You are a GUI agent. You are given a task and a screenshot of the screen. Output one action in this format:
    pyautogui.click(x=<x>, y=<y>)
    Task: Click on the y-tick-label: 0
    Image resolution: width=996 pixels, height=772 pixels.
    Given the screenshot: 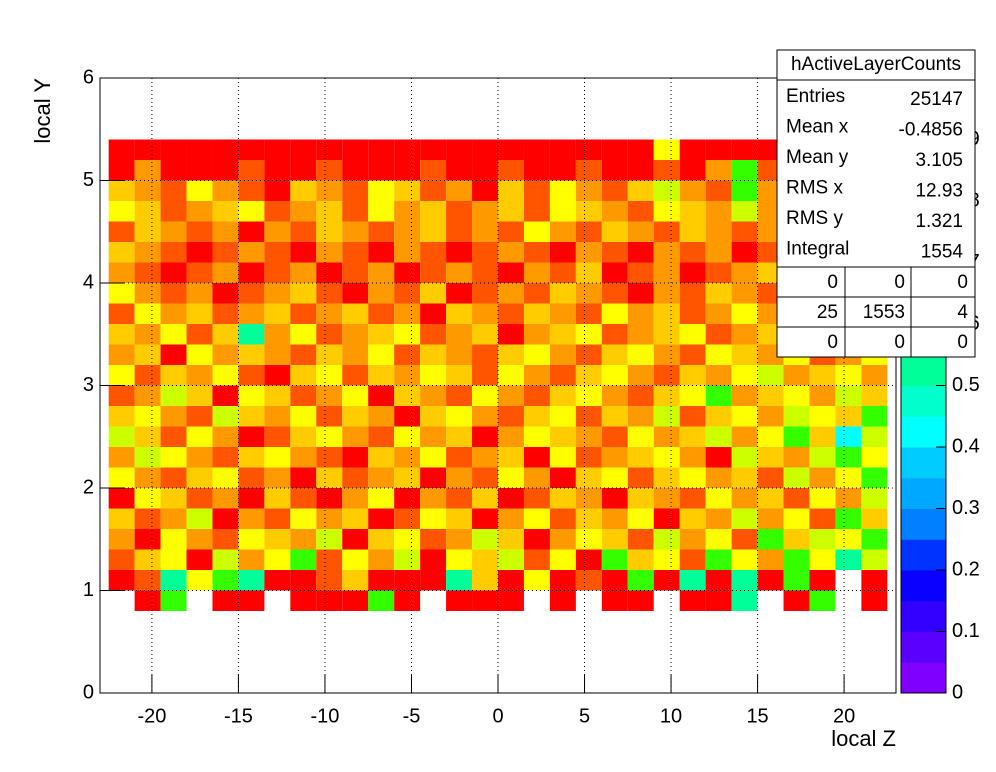 What is the action you would take?
    pyautogui.click(x=88, y=692)
    